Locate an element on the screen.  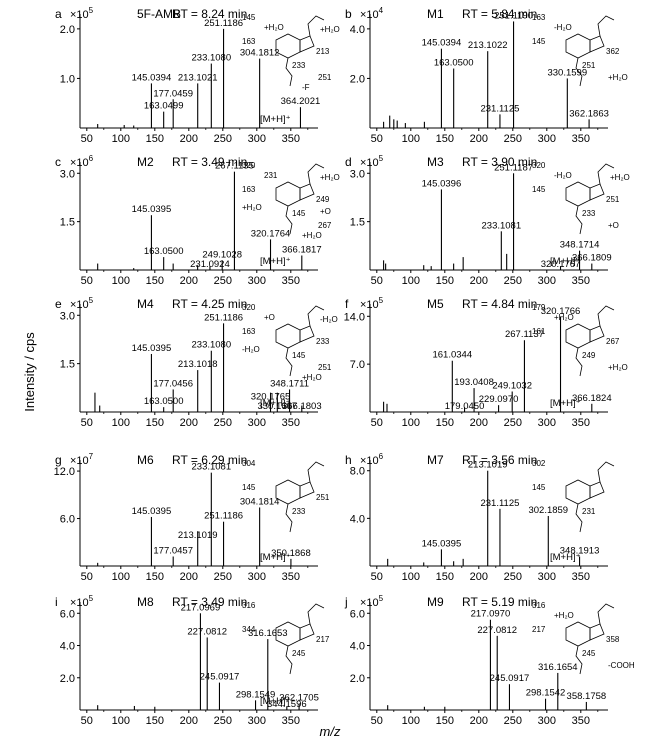
structure-inset: 163 145 251 362 +H₂O -H₂O is located at coordinates (580, 50).